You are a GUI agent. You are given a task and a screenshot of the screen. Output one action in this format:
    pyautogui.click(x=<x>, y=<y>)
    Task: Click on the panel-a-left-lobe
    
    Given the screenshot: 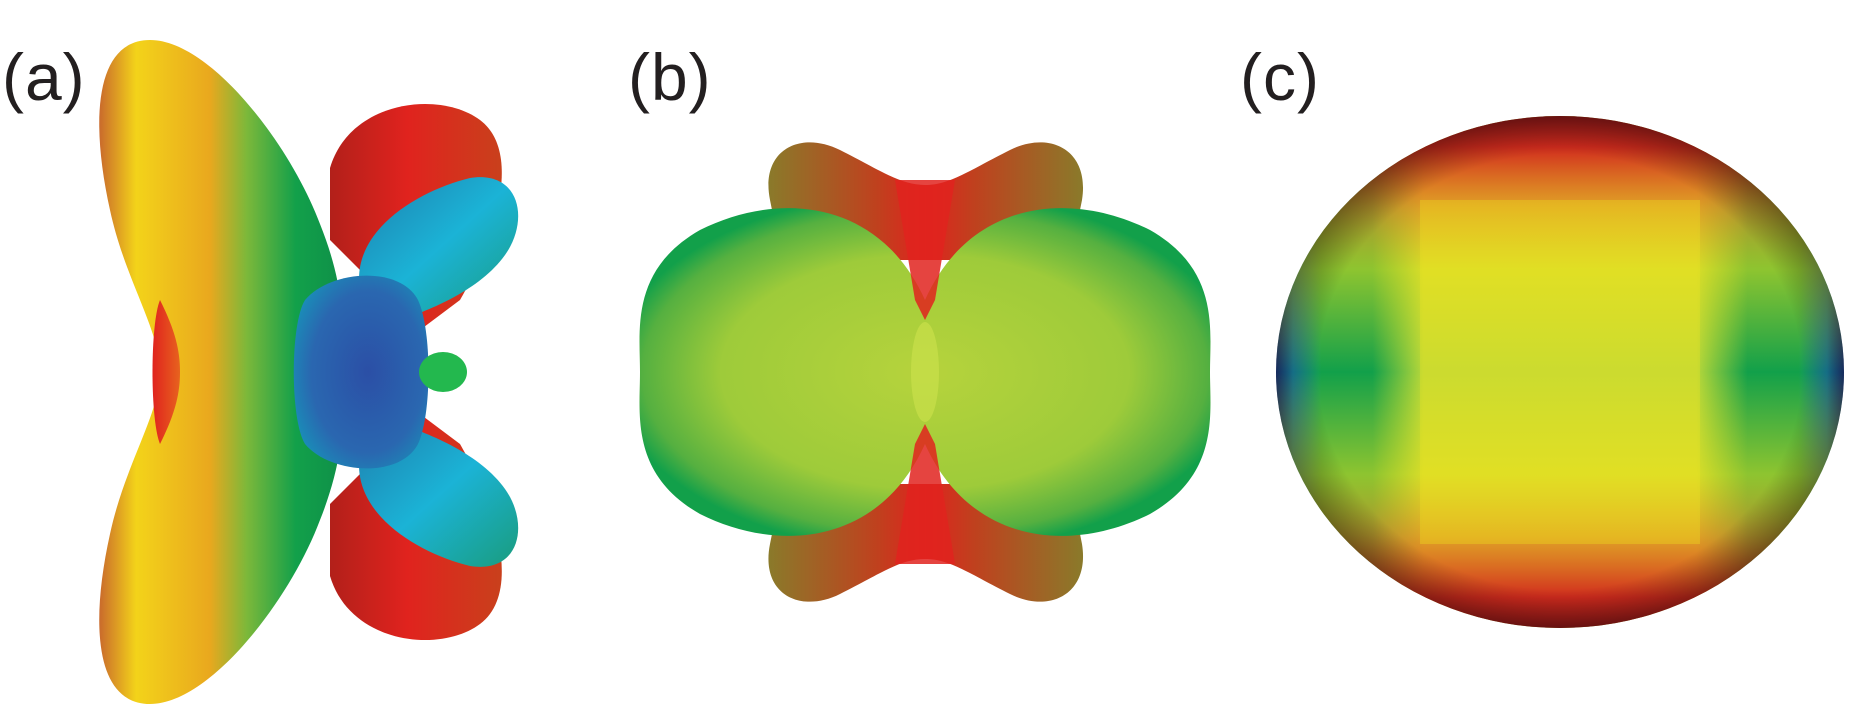 What is the action you would take?
    pyautogui.click(x=222, y=372)
    